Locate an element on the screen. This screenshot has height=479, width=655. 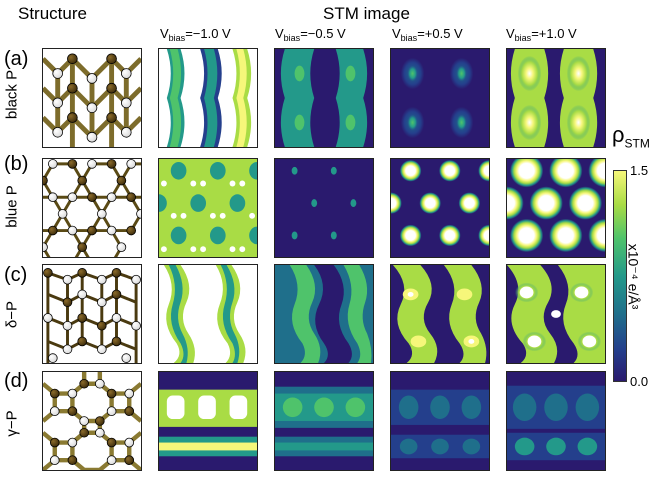
stm-panel-blue-p-minus-0.5 is located at coordinates (324, 208).